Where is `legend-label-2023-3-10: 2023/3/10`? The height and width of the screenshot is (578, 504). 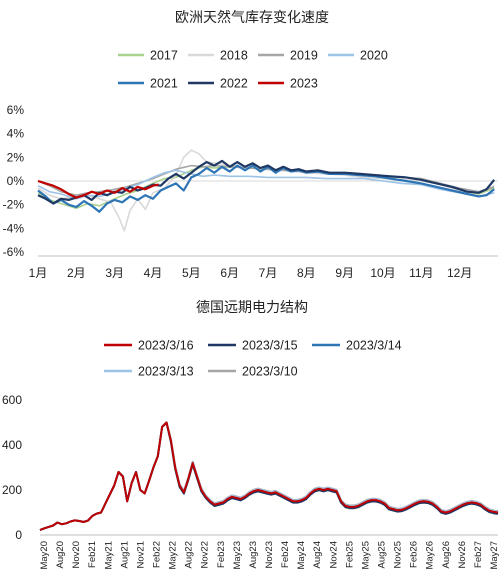
legend-label-2023-3-10: 2023/3/10 is located at coordinates (270, 372).